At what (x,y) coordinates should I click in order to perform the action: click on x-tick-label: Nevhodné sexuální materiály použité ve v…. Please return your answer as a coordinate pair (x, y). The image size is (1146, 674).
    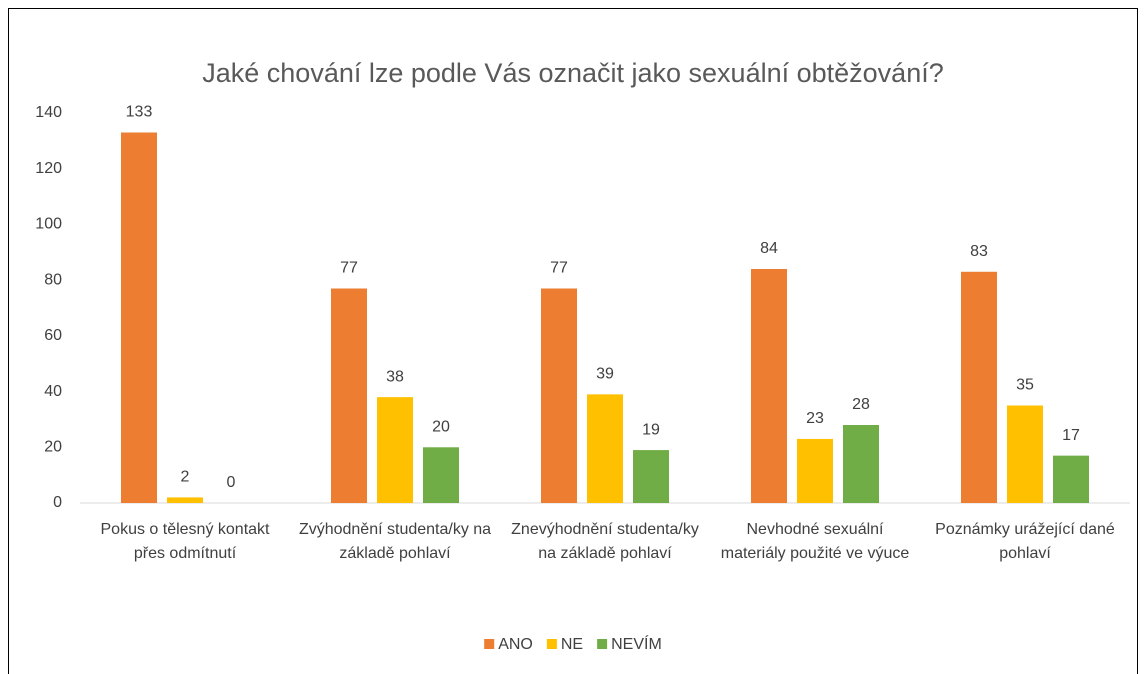
    Looking at the image, I should click on (815, 541).